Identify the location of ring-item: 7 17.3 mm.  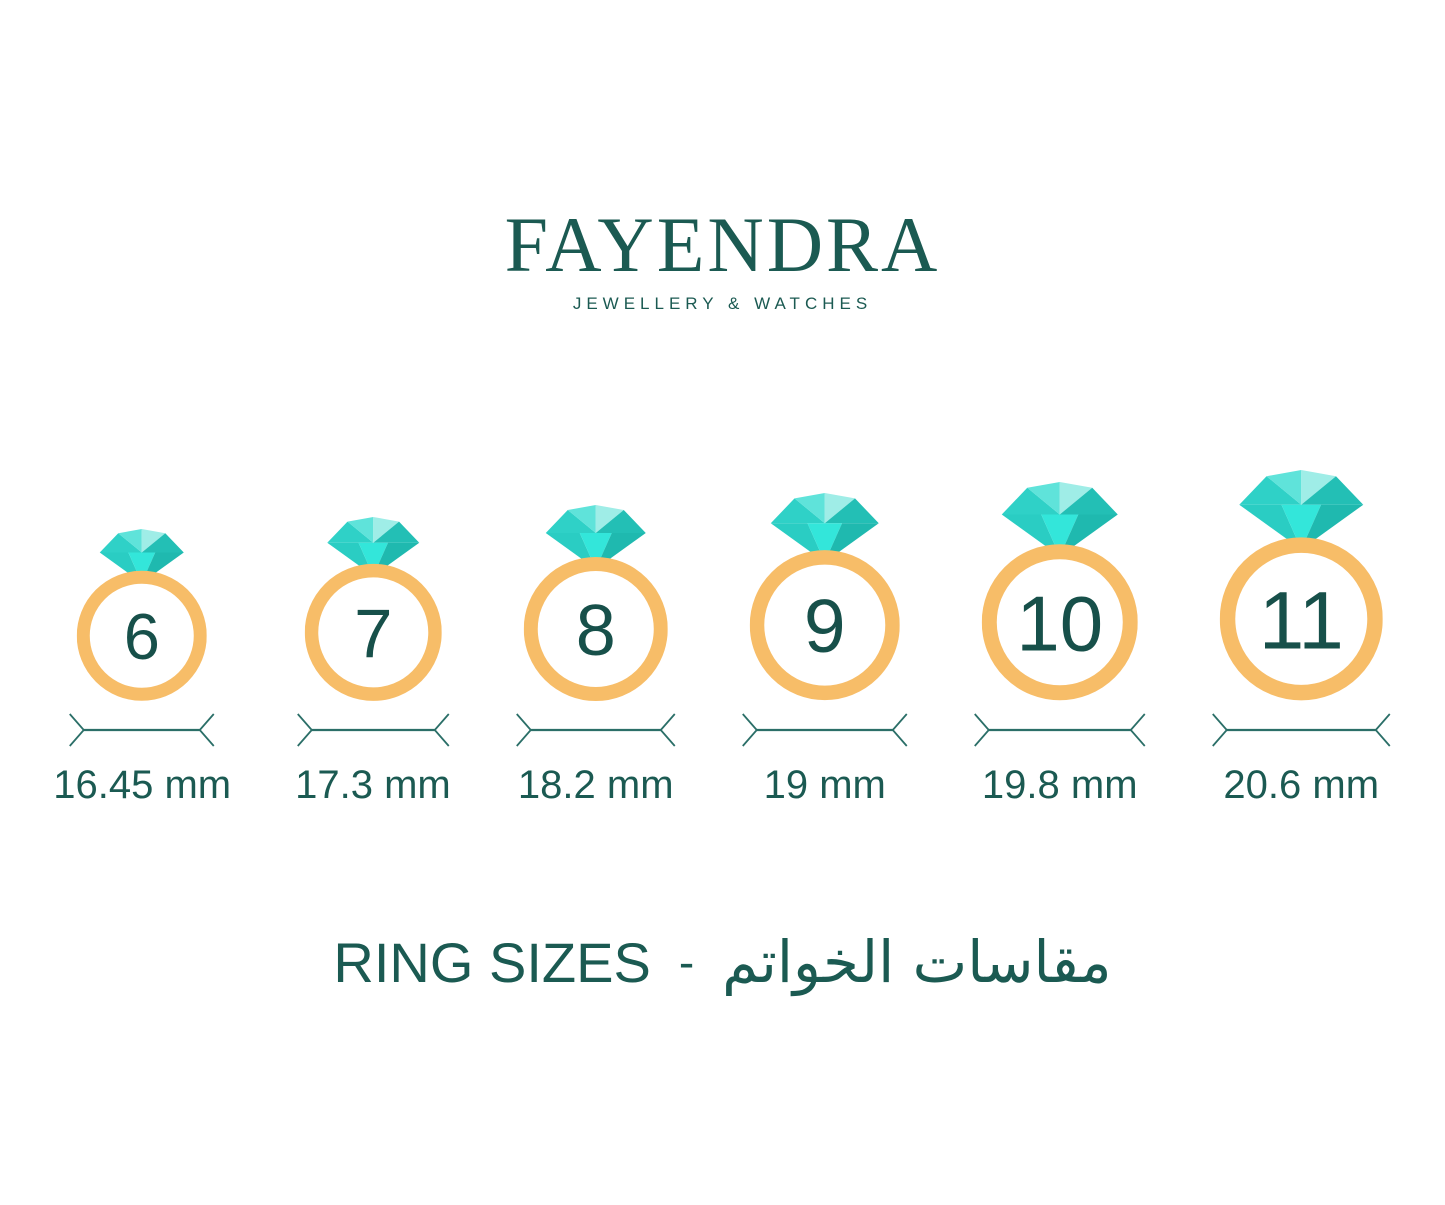
(373, 663).